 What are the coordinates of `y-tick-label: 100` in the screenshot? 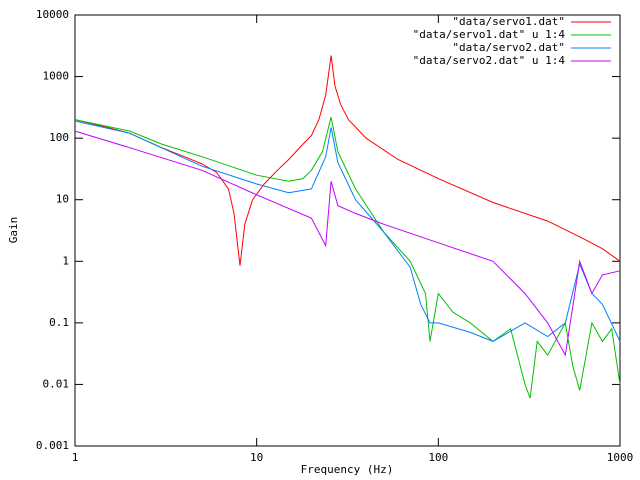 It's located at (59, 137).